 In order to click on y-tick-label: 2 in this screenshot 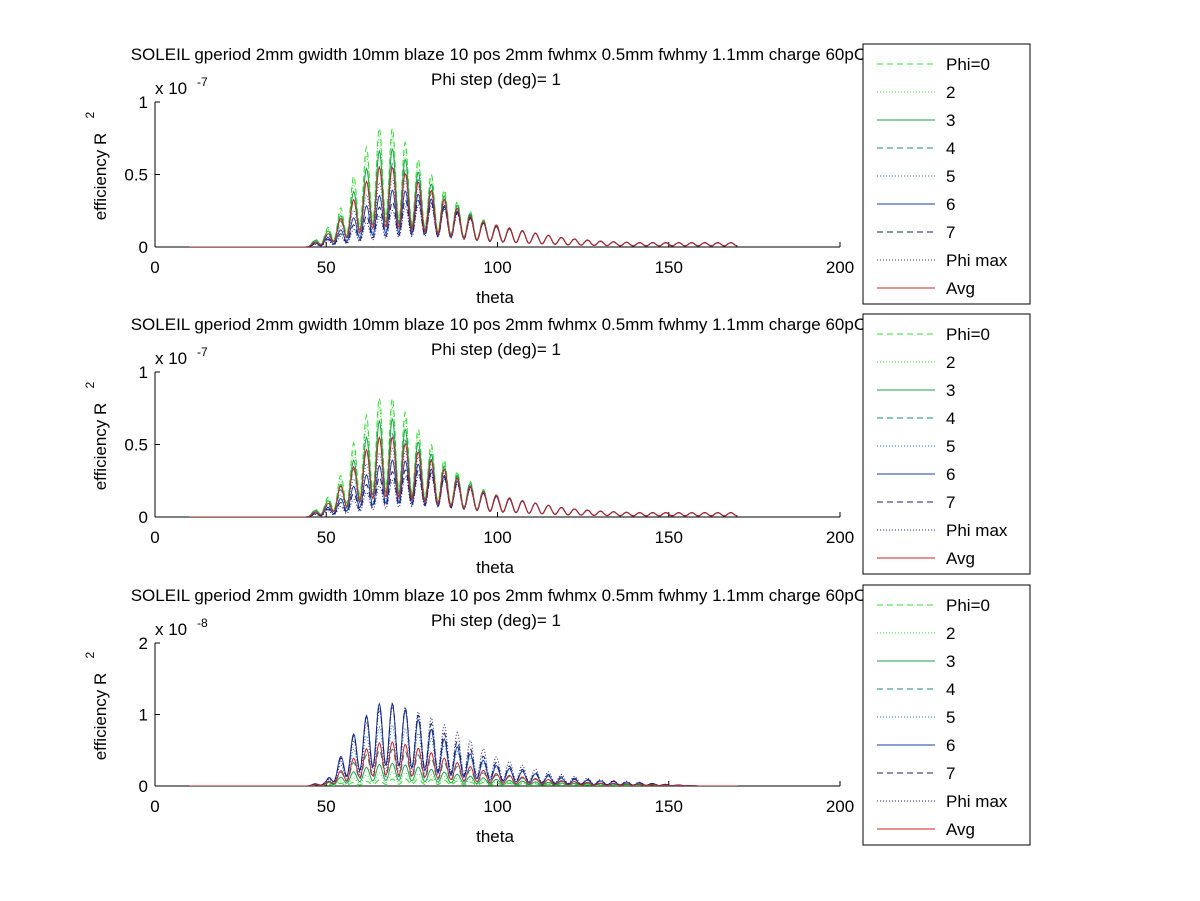, I will do `click(143, 643)`.